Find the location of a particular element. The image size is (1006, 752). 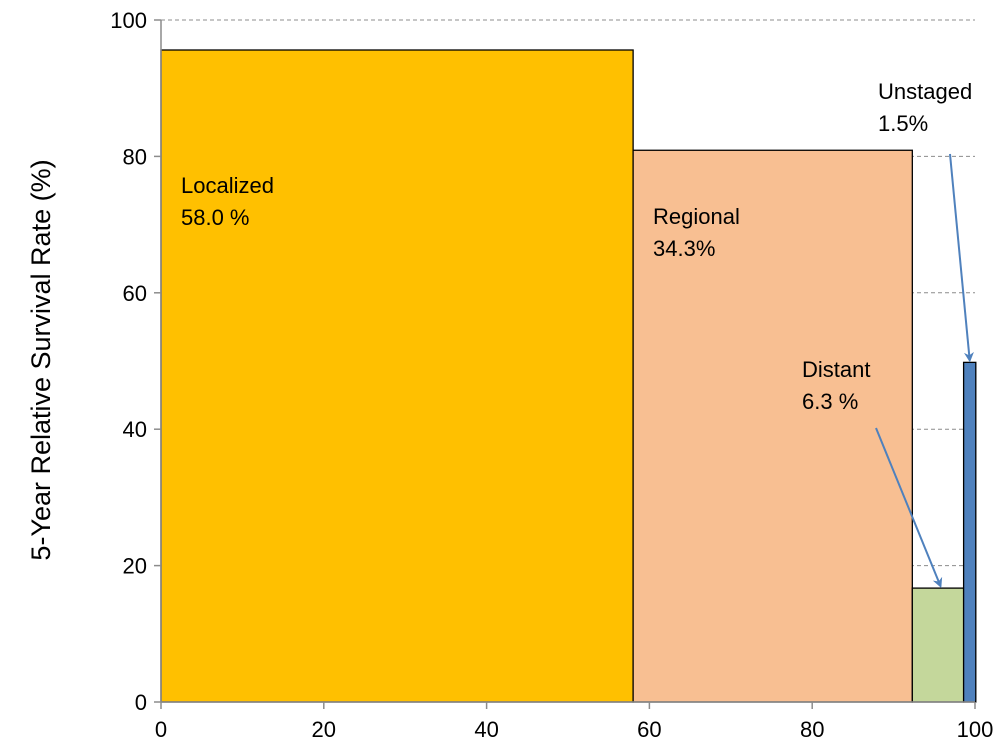

x-tick-label: 20 is located at coordinates (324, 729).